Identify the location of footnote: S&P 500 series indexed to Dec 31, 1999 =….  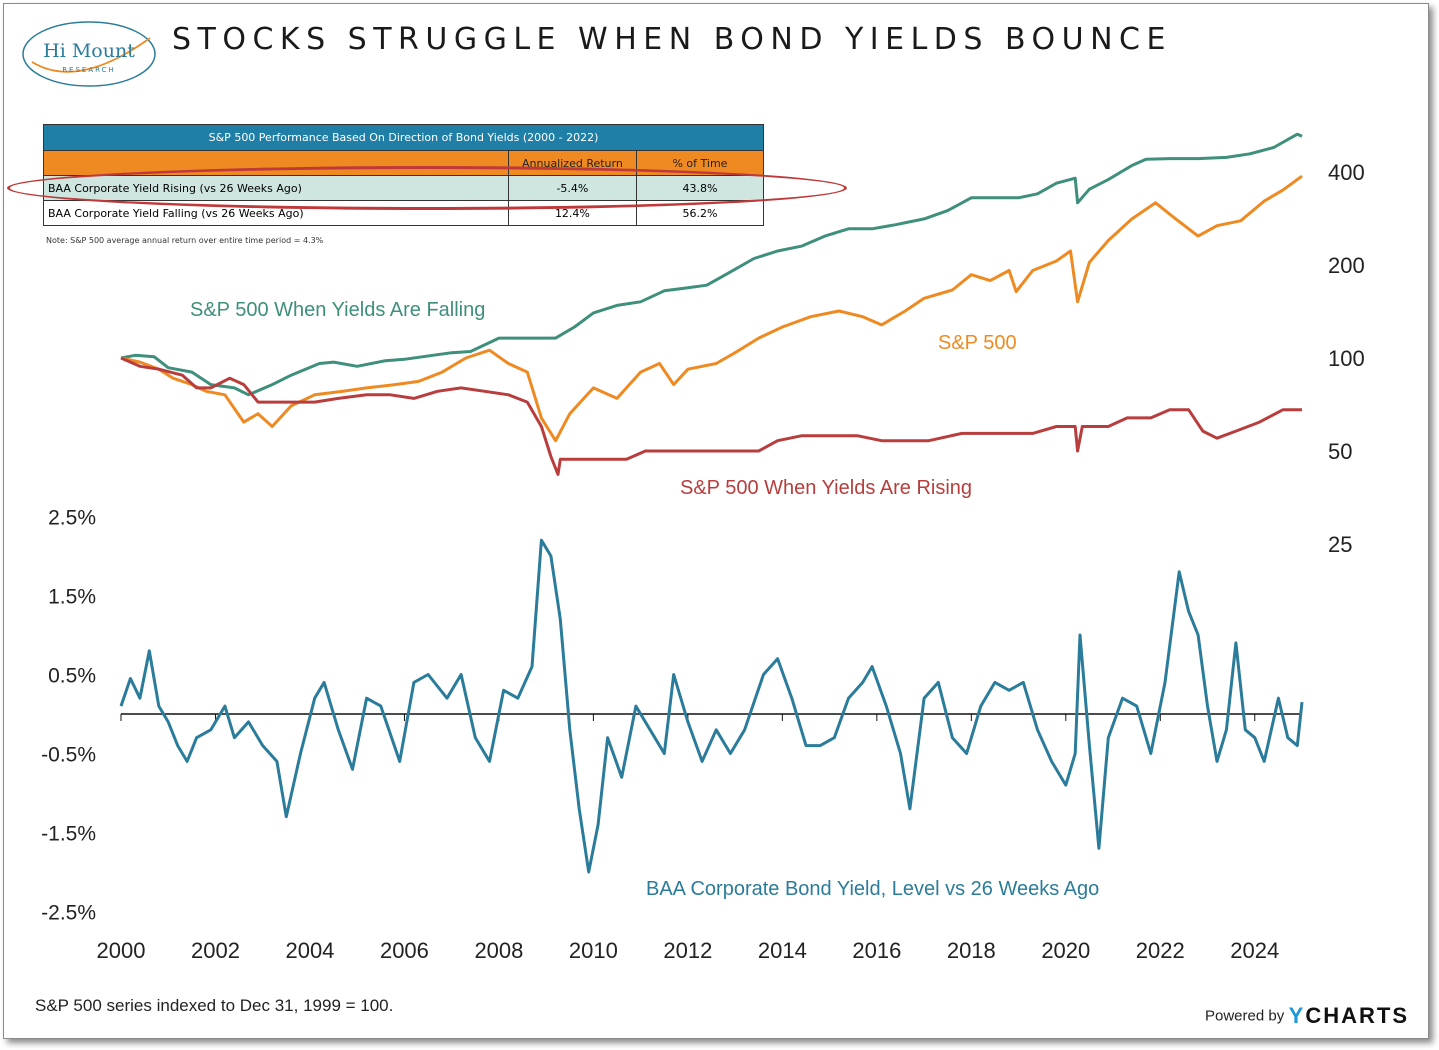
(214, 1005).